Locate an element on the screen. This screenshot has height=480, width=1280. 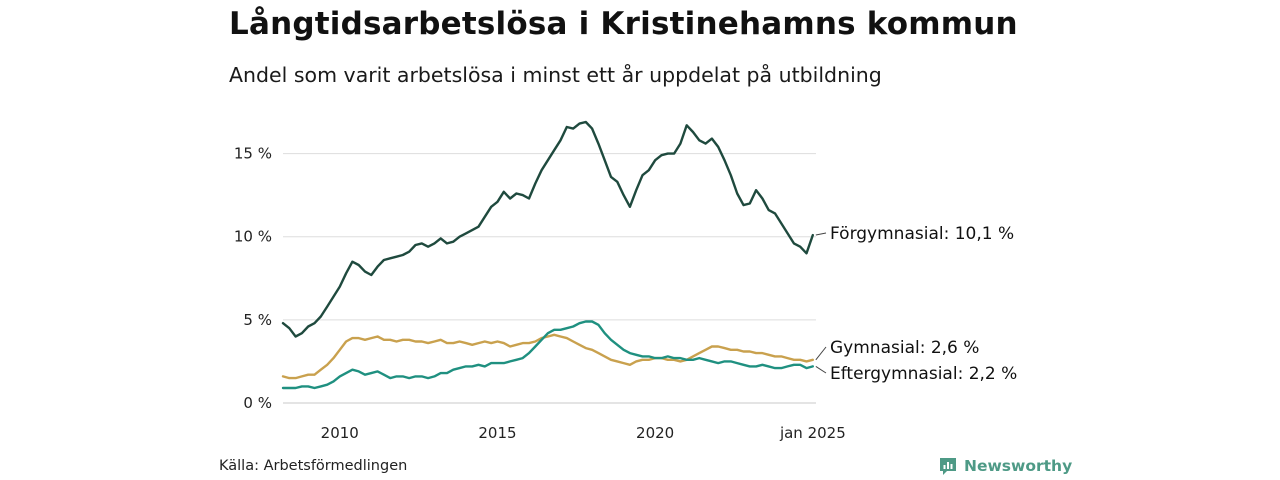
series-label-gymnasial: Gymnasial: 2,6 % is located at coordinates (904, 348).